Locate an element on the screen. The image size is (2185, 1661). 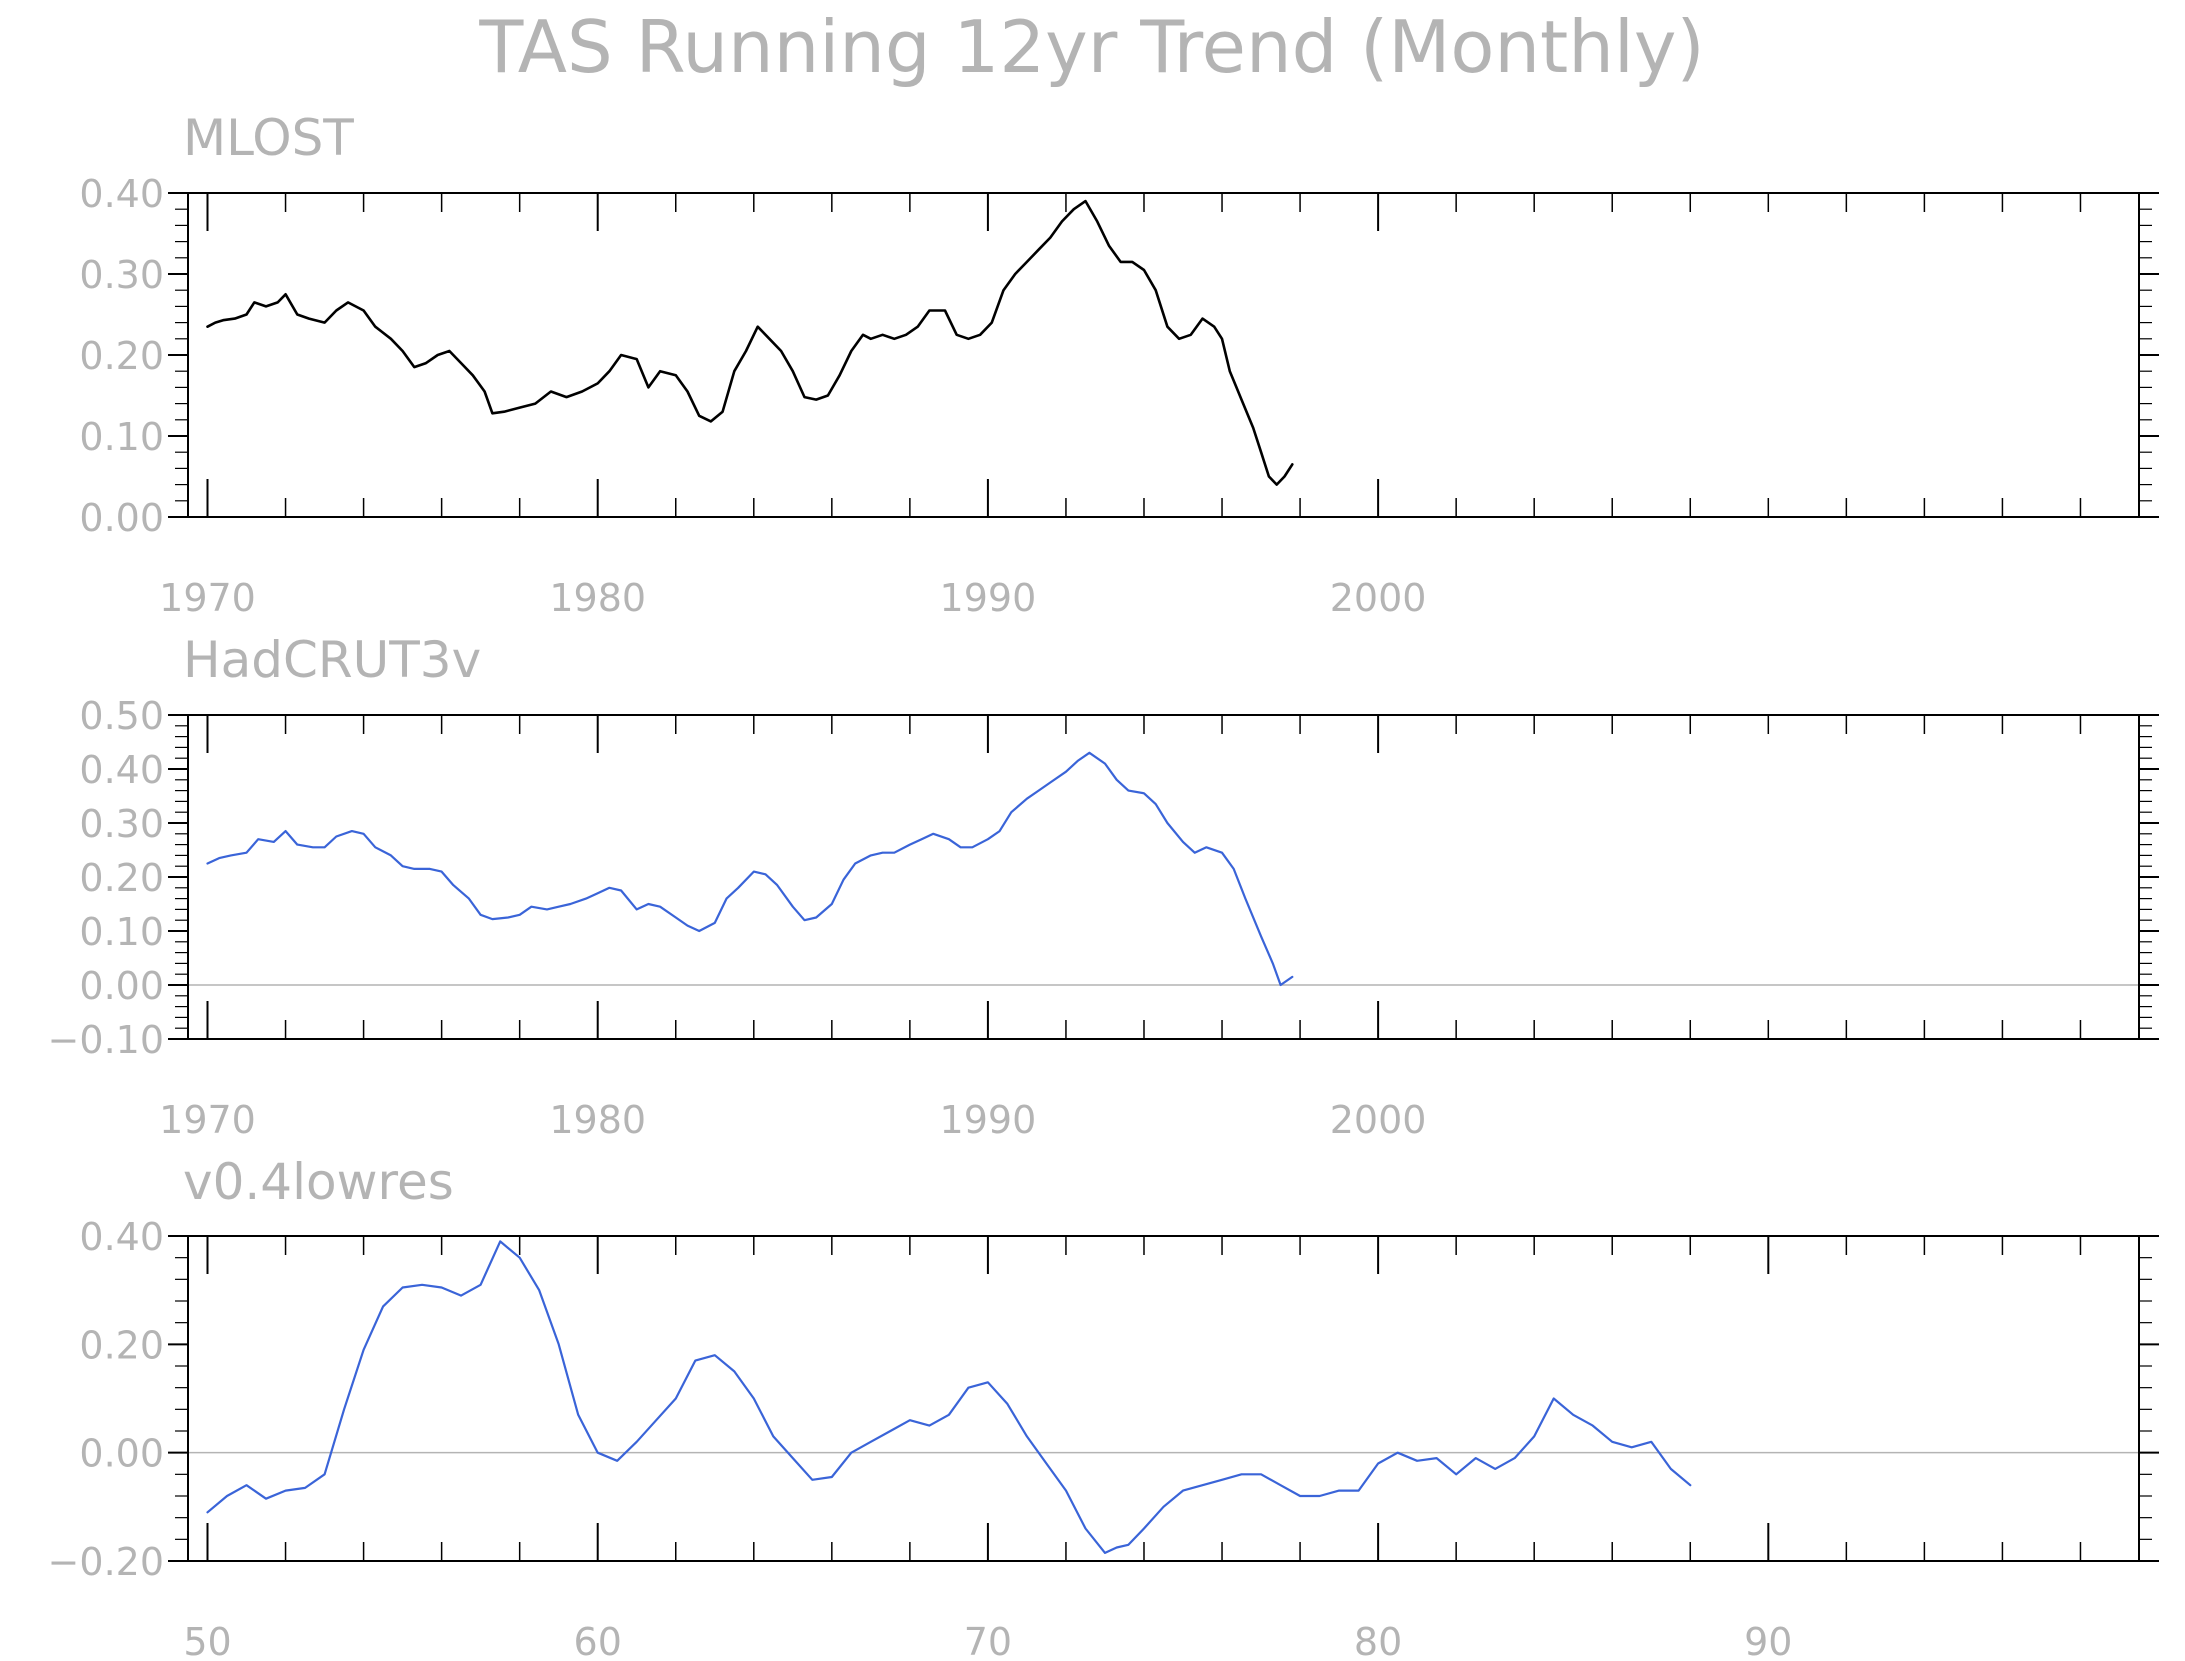
x-tick-label: 50 is located at coordinates (207, 1640).